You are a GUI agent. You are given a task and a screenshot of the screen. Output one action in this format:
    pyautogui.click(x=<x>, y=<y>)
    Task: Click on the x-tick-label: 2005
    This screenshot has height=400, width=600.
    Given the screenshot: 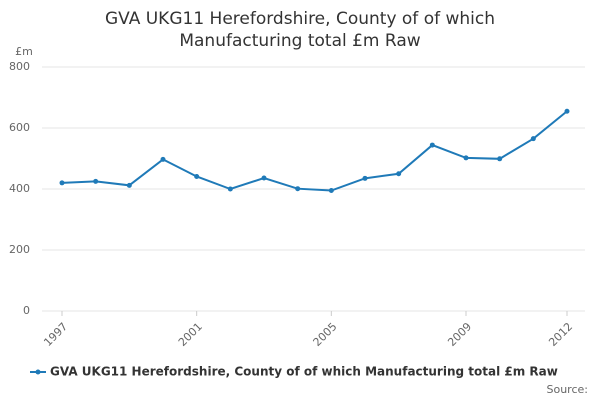 What is the action you would take?
    pyautogui.click(x=325, y=334)
    